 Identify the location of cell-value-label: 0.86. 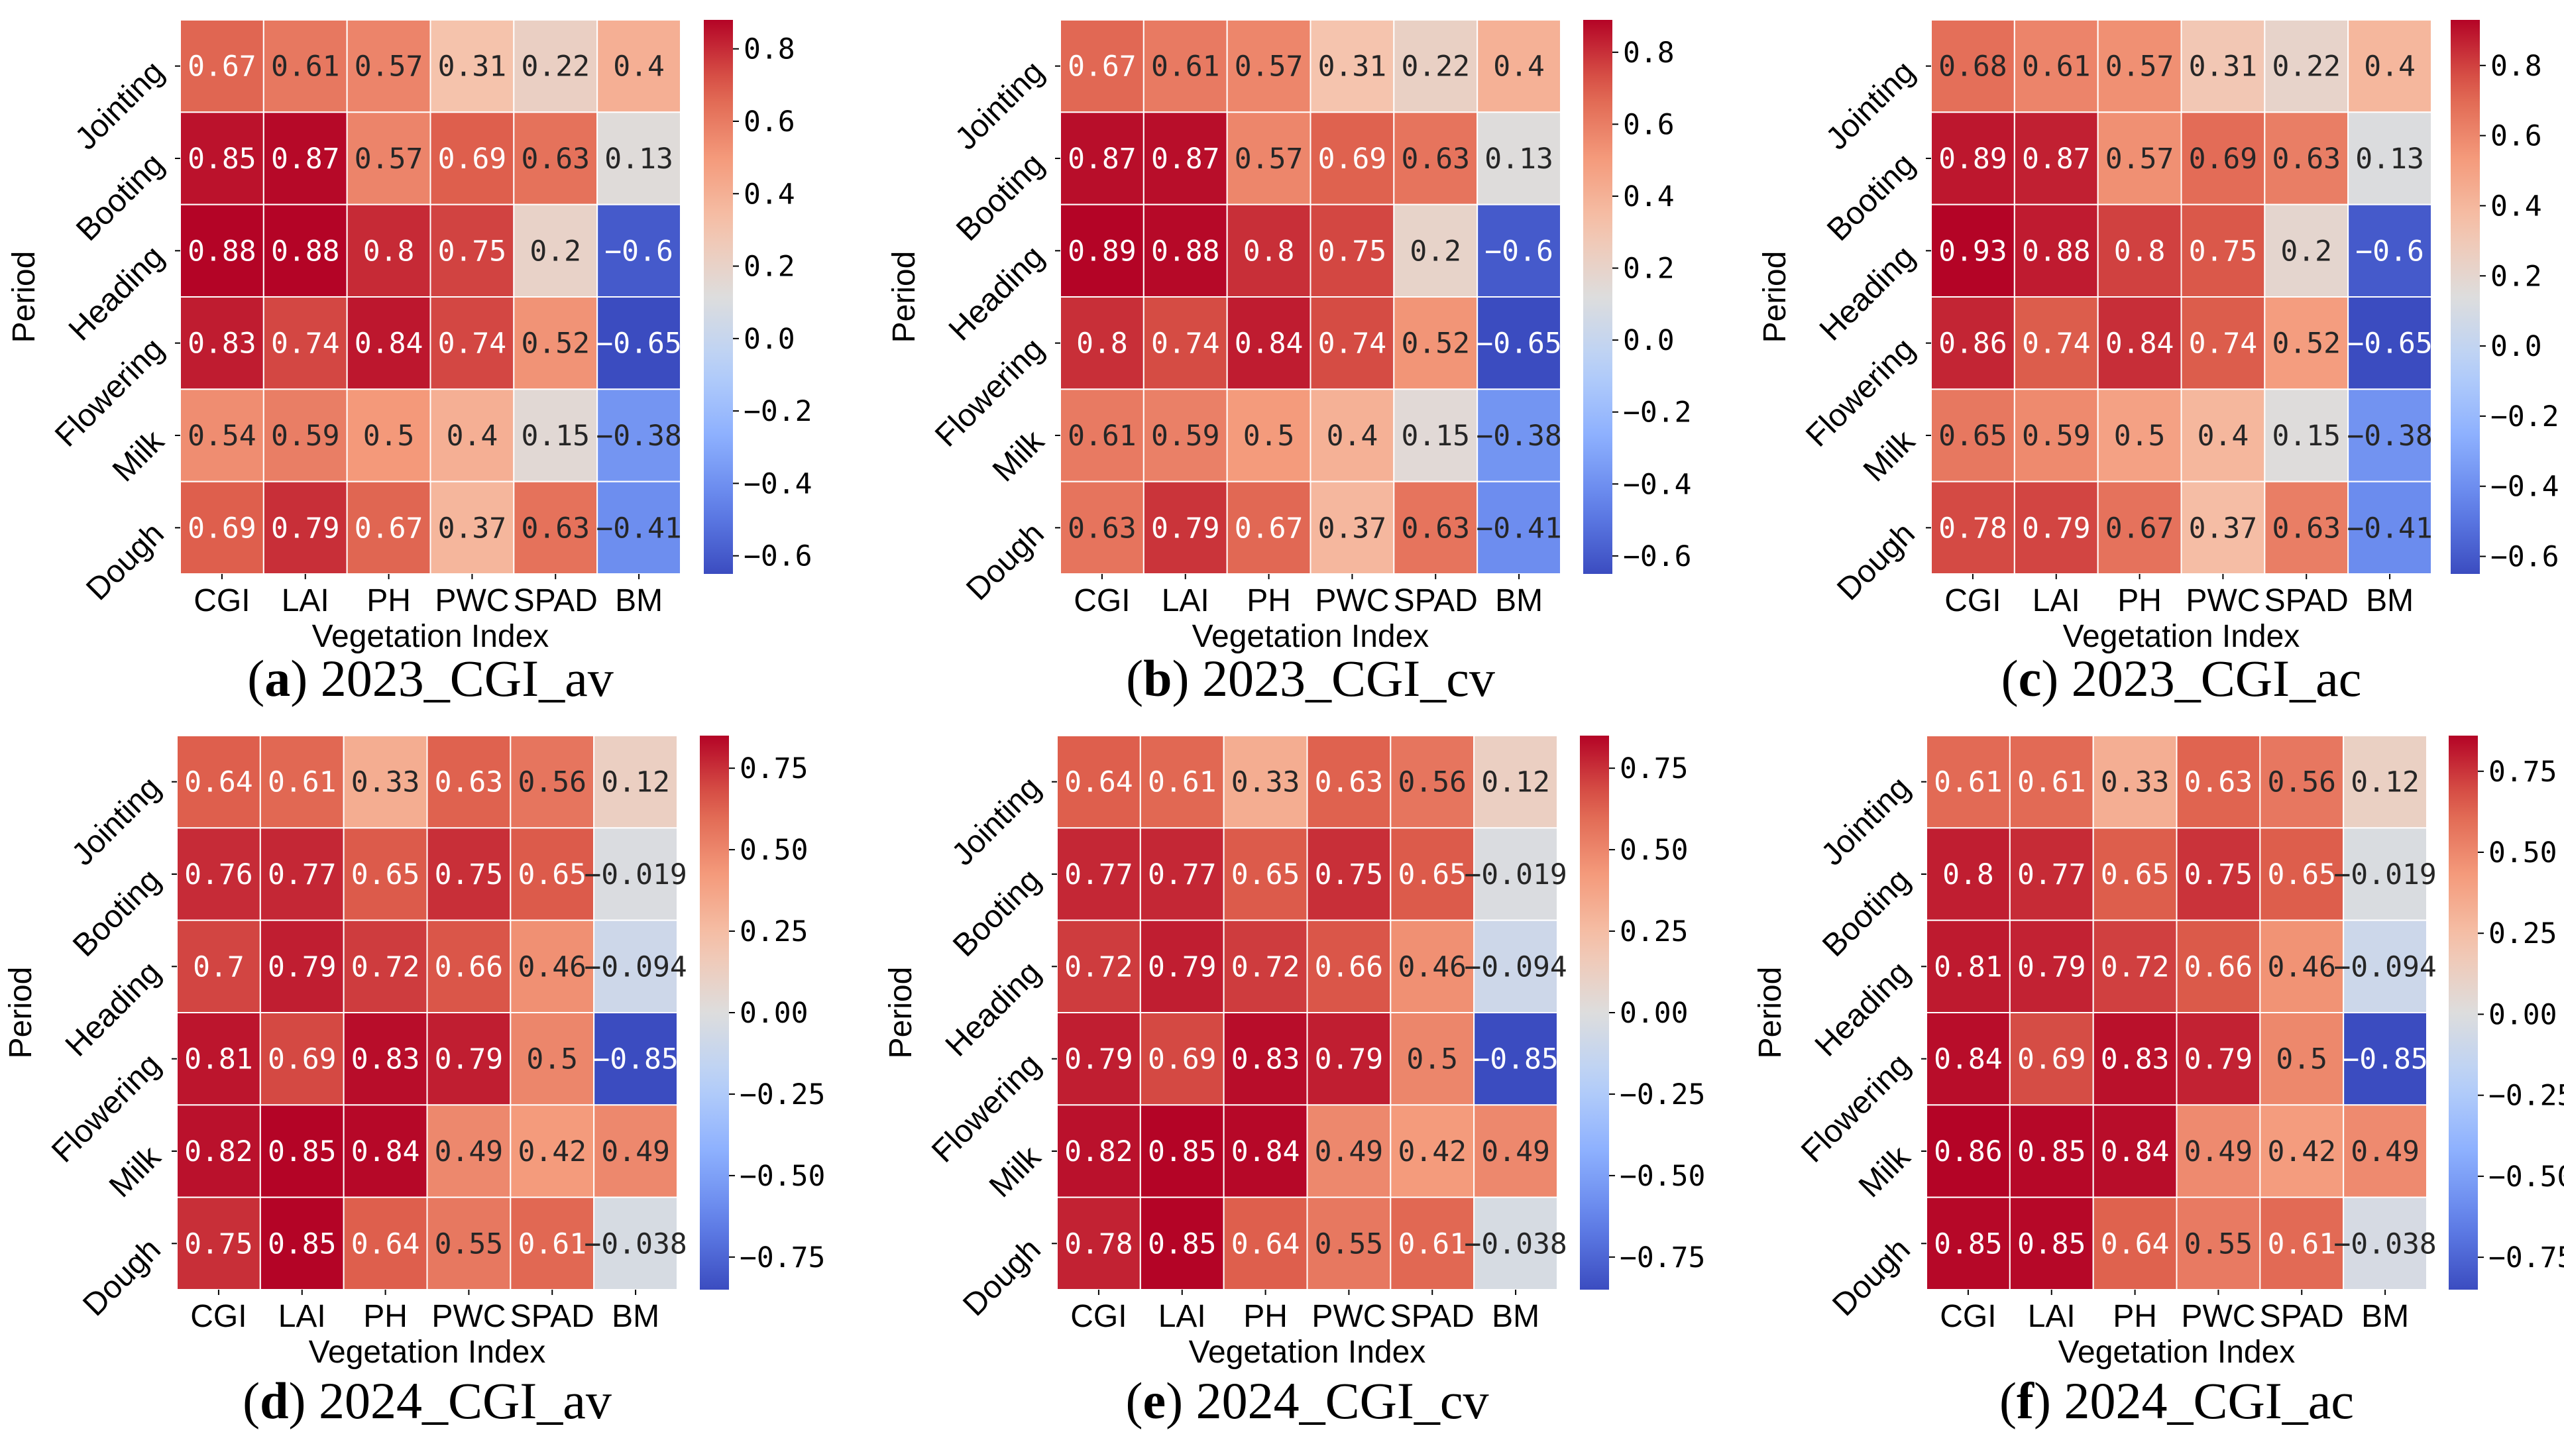
(1973, 344).